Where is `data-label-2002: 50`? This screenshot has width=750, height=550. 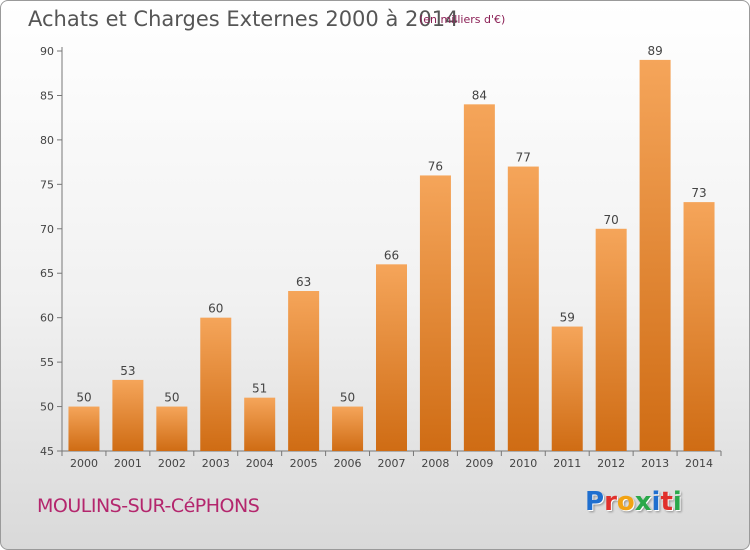
data-label-2002: 50 is located at coordinates (171, 398).